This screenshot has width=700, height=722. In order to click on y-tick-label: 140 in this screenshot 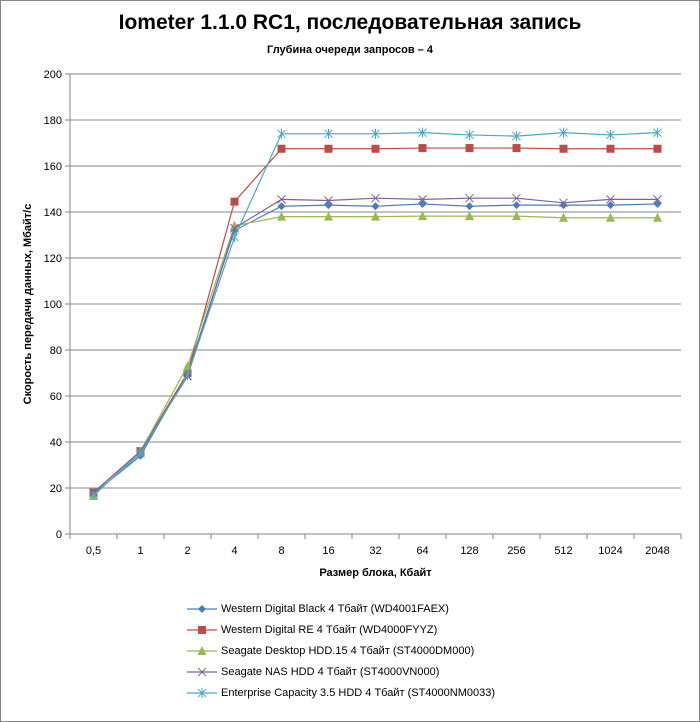, I will do `click(53, 213)`.